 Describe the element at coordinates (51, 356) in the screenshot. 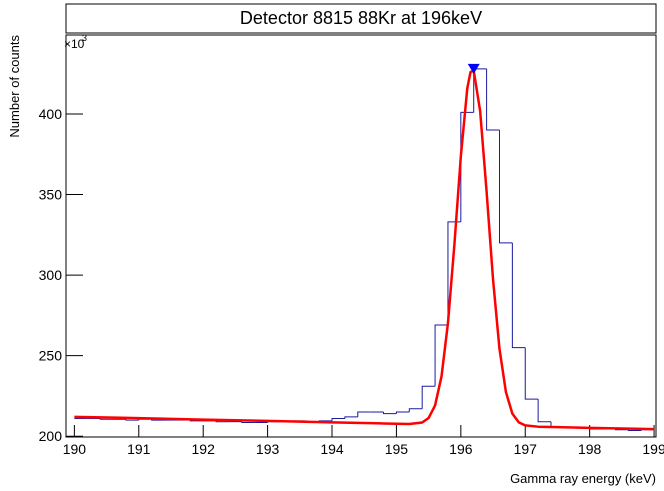

I see `y-tick-label: 250` at that location.